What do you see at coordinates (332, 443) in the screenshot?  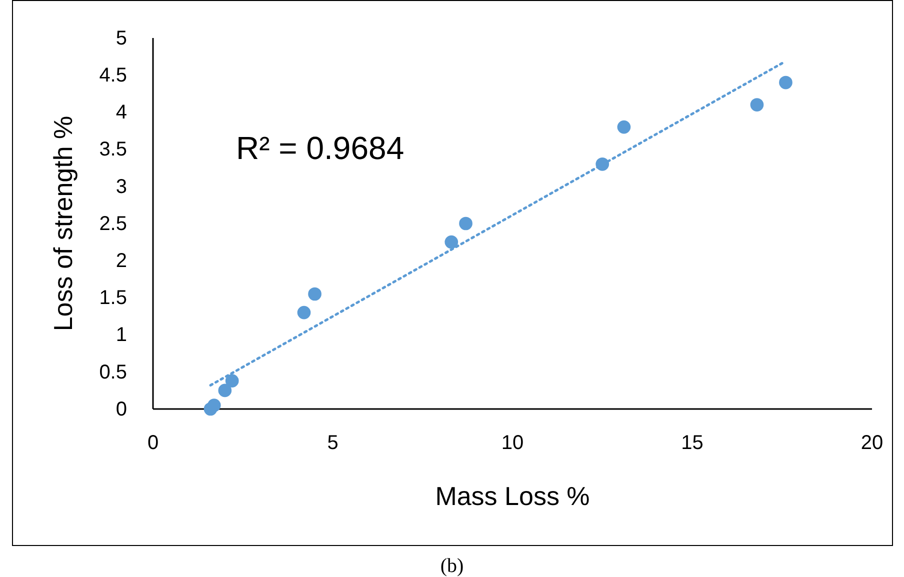 I see `x-tick-label: 5` at bounding box center [332, 443].